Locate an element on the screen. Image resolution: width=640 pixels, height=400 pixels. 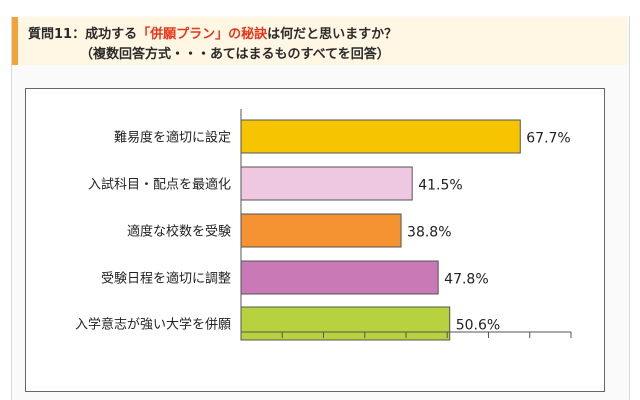
value-label-1: 41.5% is located at coordinates (440, 186).